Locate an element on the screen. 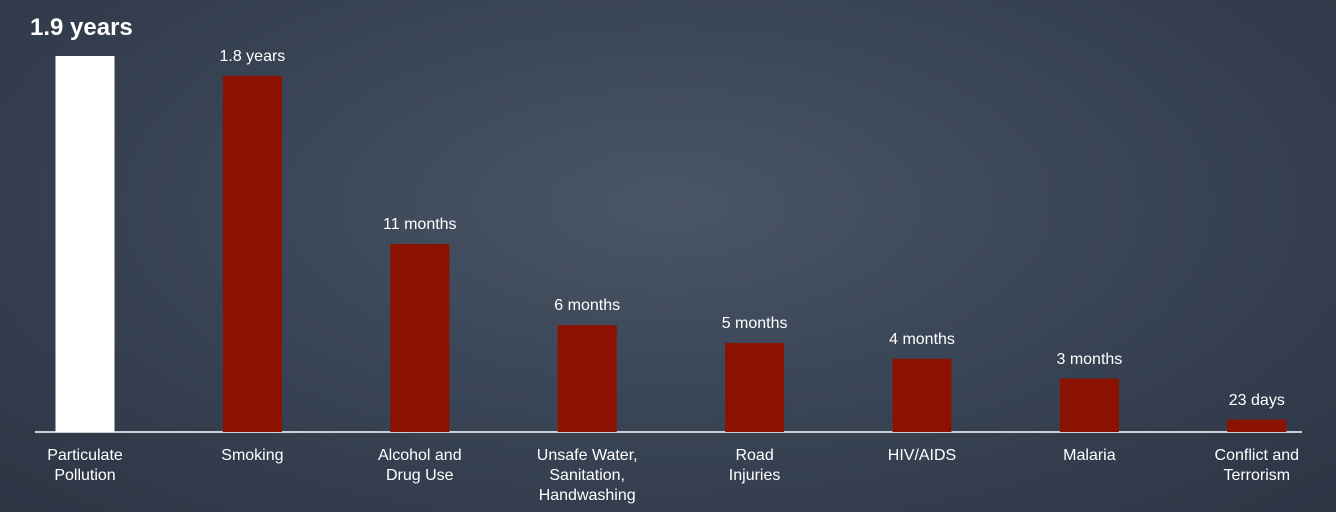 This screenshot has width=1336, height=512. x-tick-label: HIV/AIDS is located at coordinates (922, 455).